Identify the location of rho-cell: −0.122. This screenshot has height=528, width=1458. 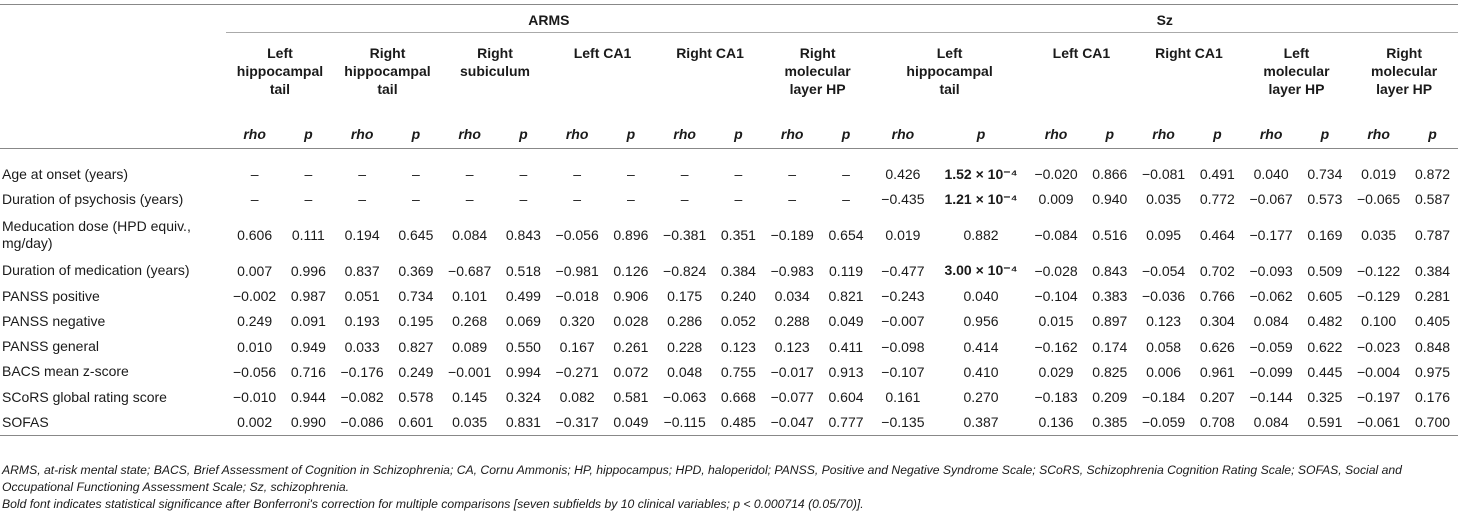
(1379, 270).